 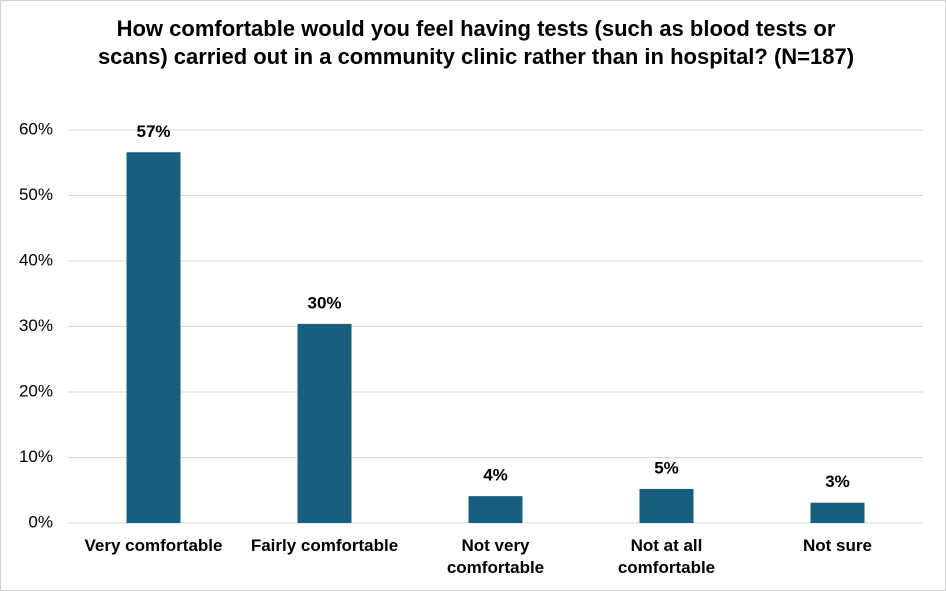 What do you see at coordinates (36, 194) in the screenshot?
I see `y-tick-label: 50%` at bounding box center [36, 194].